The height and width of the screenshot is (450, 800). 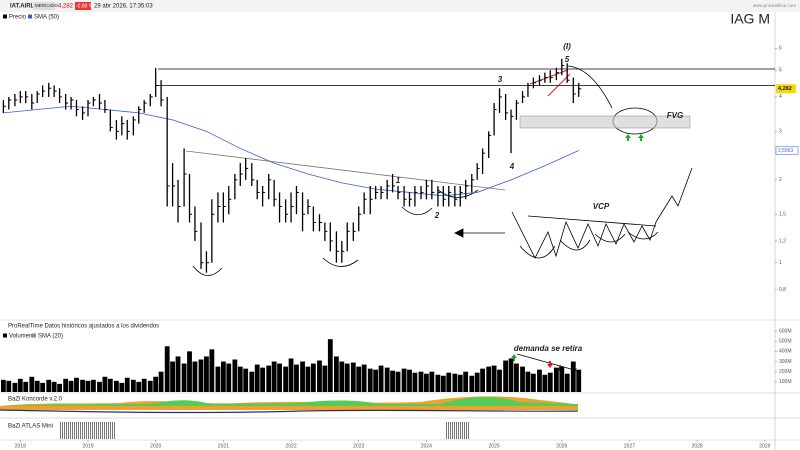 I want to click on annotation: (I), so click(x=567, y=46).